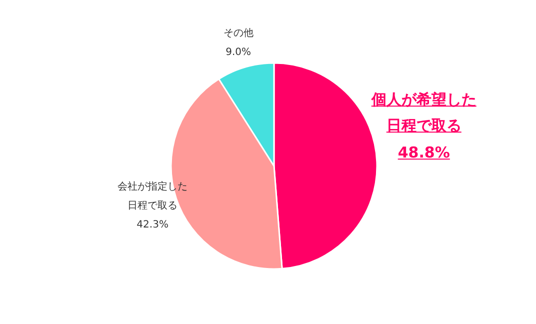 The width and height of the screenshot is (536, 324). Describe the element at coordinates (153, 225) in the screenshot. I see `data-label: 42.3%` at that location.